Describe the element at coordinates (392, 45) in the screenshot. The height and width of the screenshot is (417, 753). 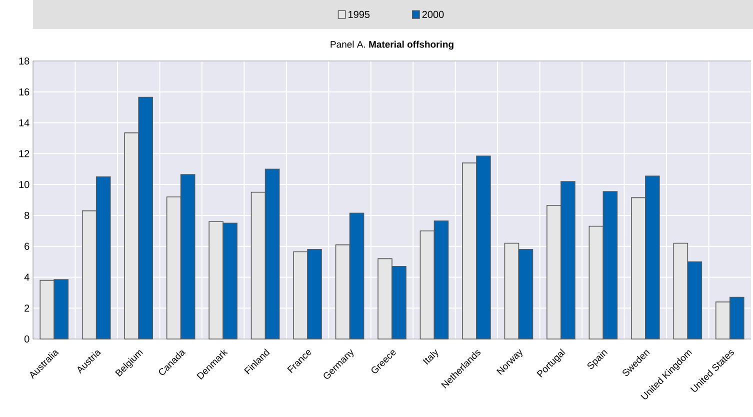
I see `chart-title: Panel A. Material offshoring` at that location.